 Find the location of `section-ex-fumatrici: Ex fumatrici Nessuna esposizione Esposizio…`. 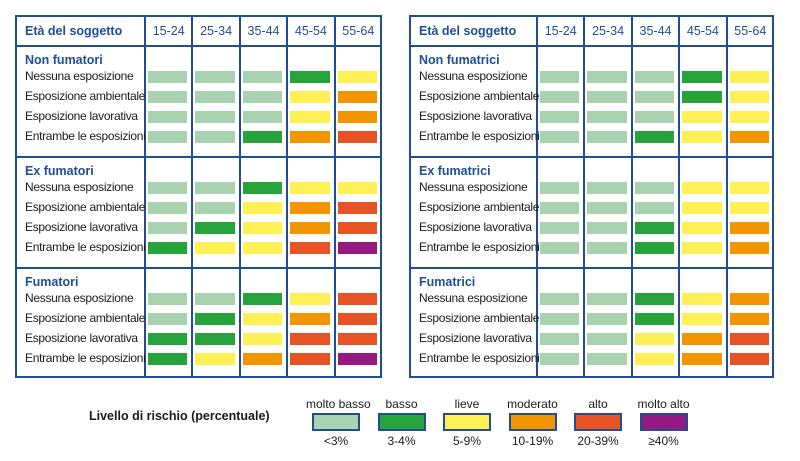

section-ex-fumatrici: Ex fumatrici Nessuna esposizione Esposizio… is located at coordinates (591, 213).